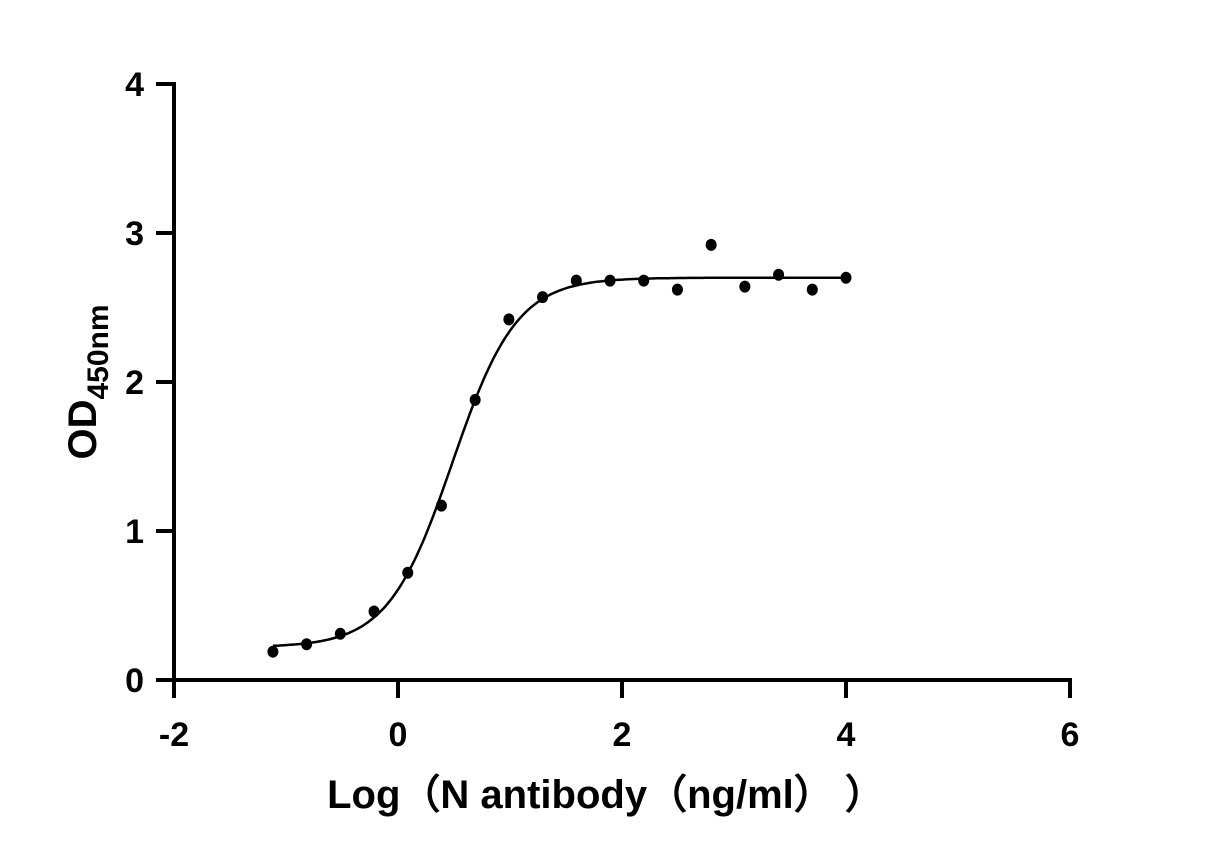 This screenshot has height=863, width=1206. I want to click on y-tick-label: 2, so click(134, 383).